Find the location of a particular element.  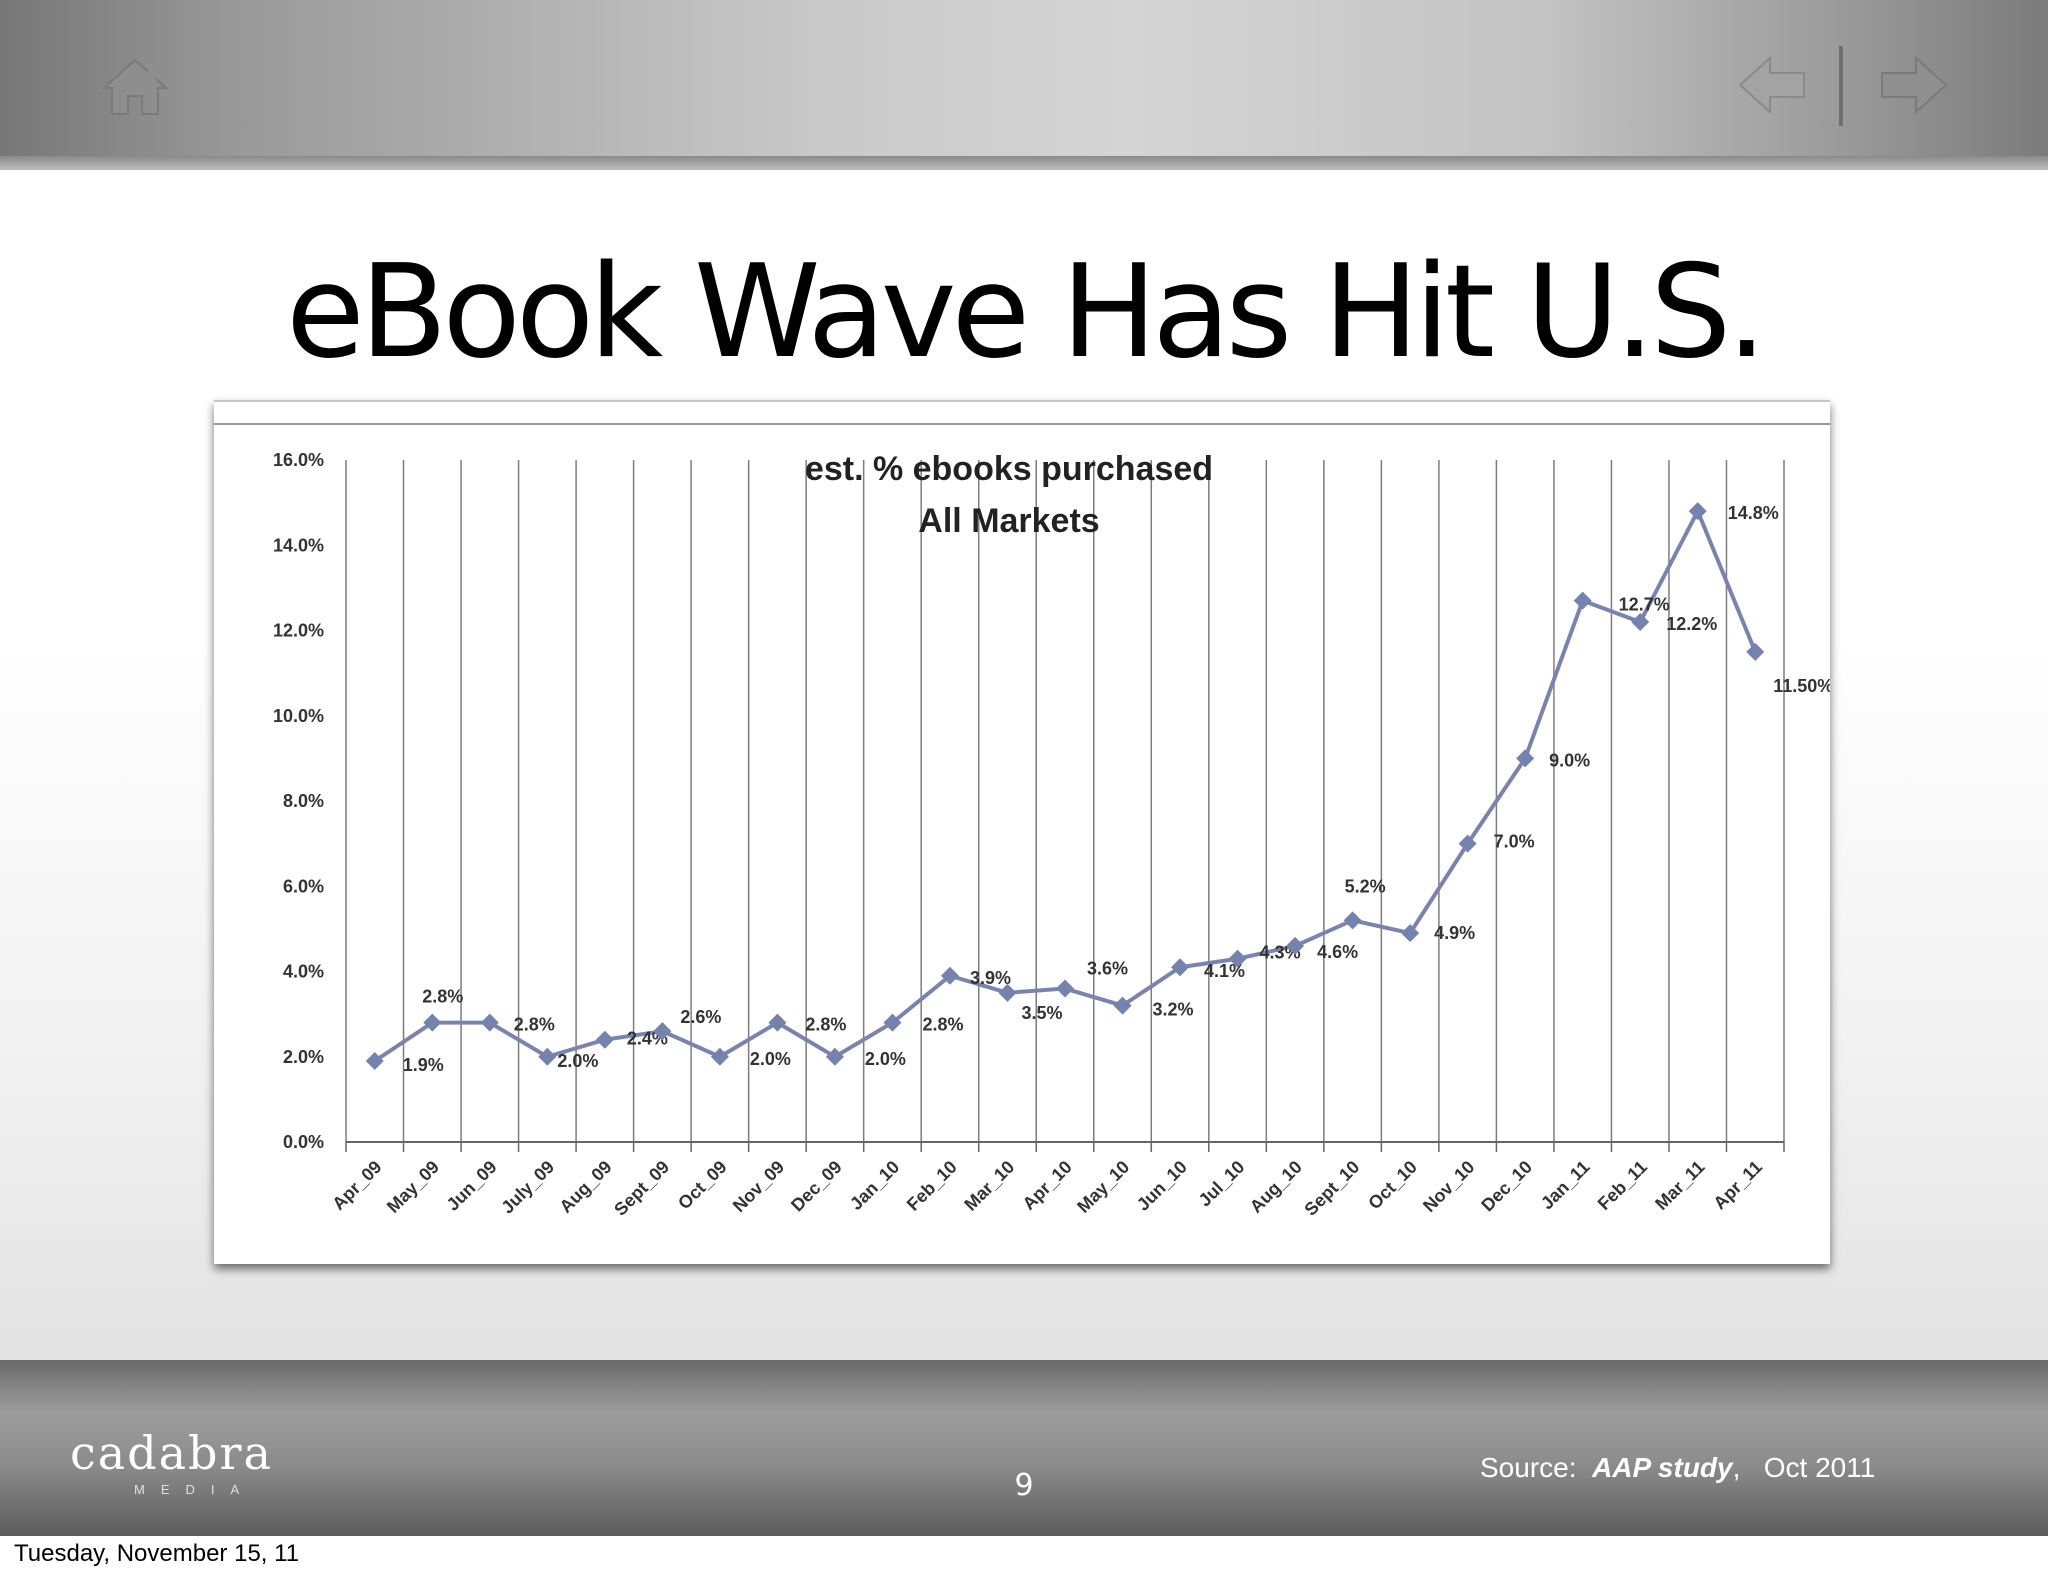

data-label: 3.6% is located at coordinates (1107, 969).